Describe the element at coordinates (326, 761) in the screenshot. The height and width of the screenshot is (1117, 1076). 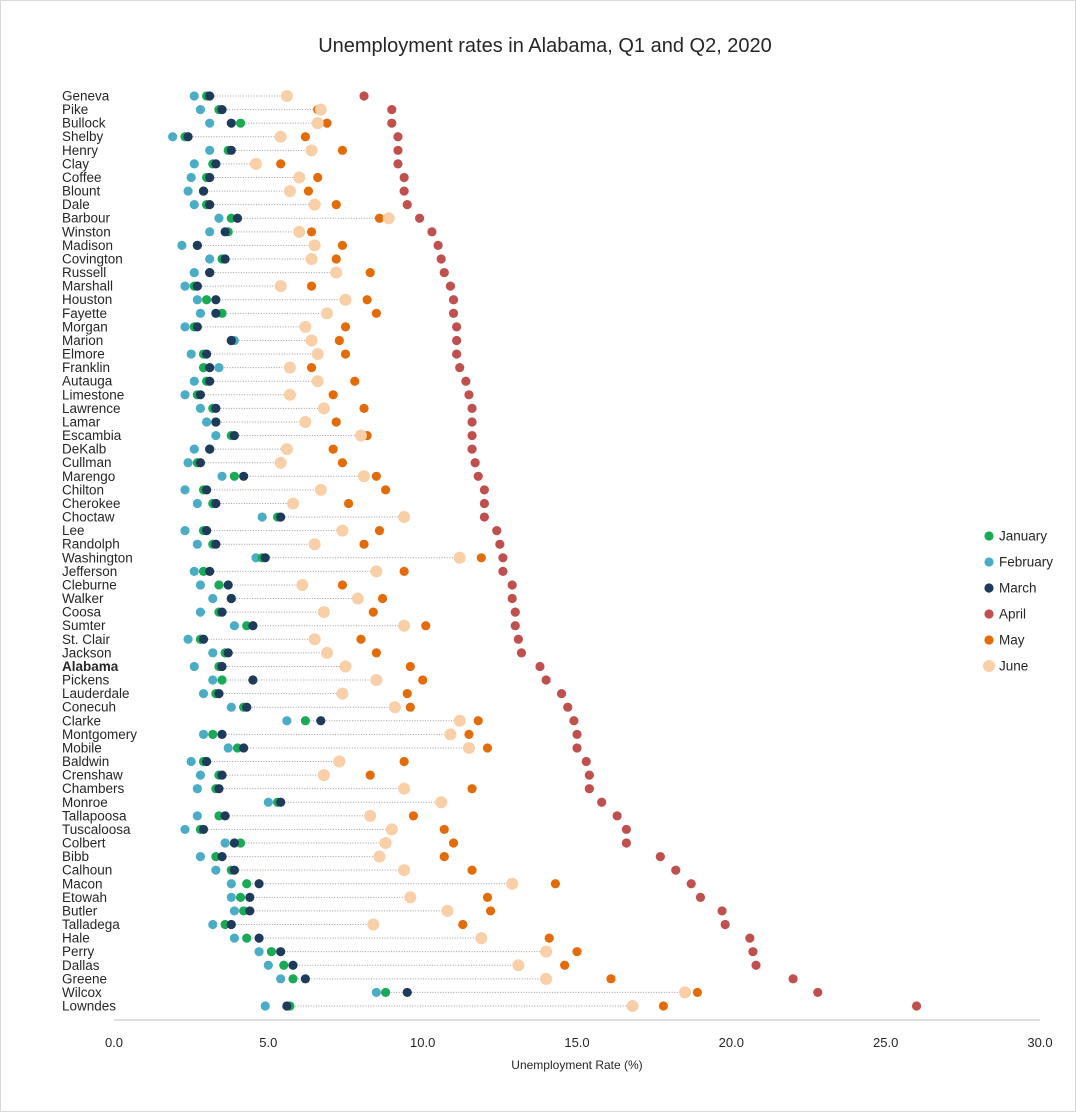
I see `row-baldwin: Baldwin` at that location.